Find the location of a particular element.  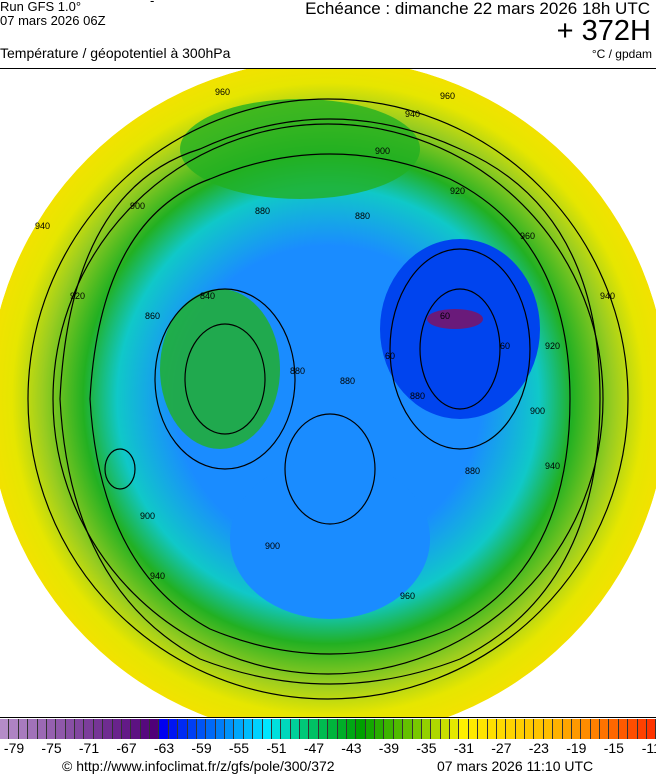

map-title: Température / géopotentiel à 300hPa is located at coordinates (115, 53).